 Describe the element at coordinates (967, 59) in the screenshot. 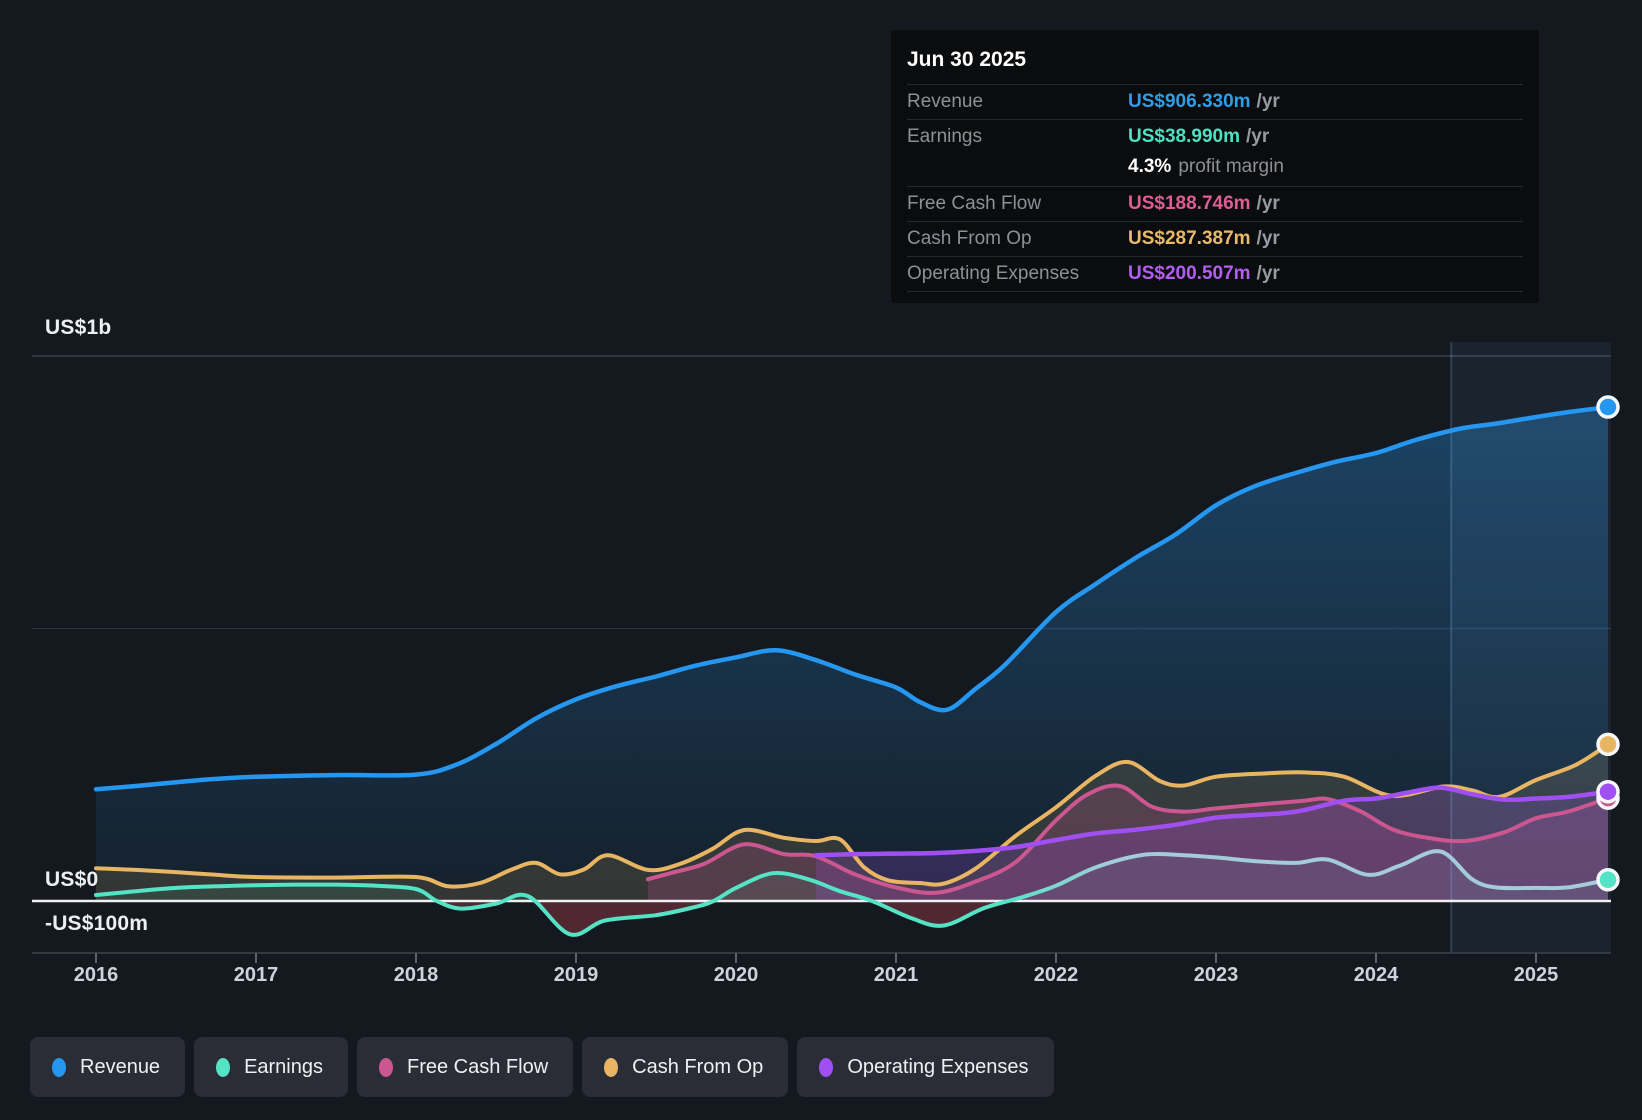

I see `tooltip-date: Jun 30 2025` at that location.